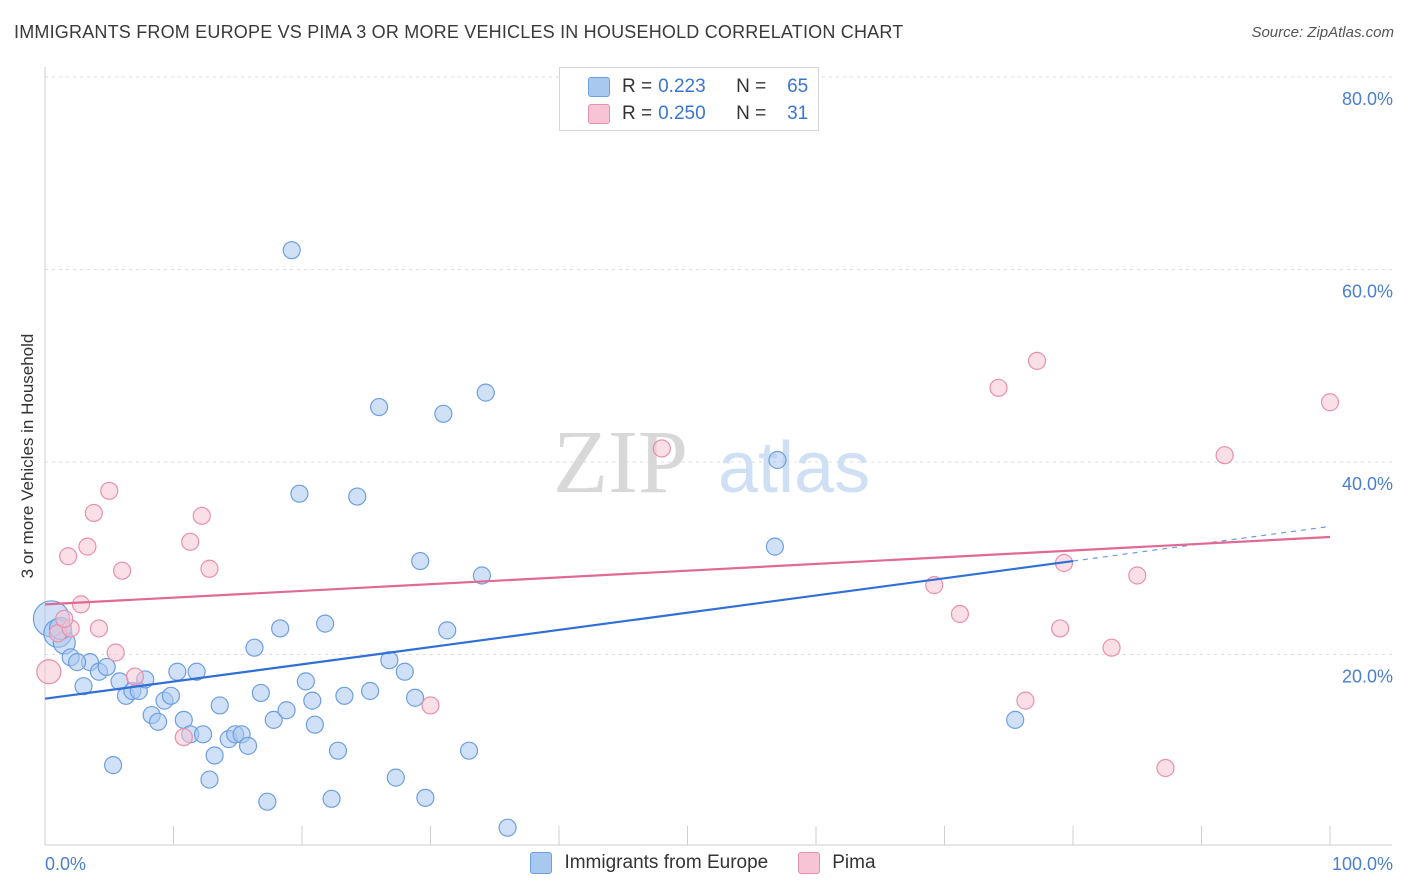  What do you see at coordinates (1367, 99) in the screenshot?
I see `y-tick-label: 80.0%` at bounding box center [1367, 99].